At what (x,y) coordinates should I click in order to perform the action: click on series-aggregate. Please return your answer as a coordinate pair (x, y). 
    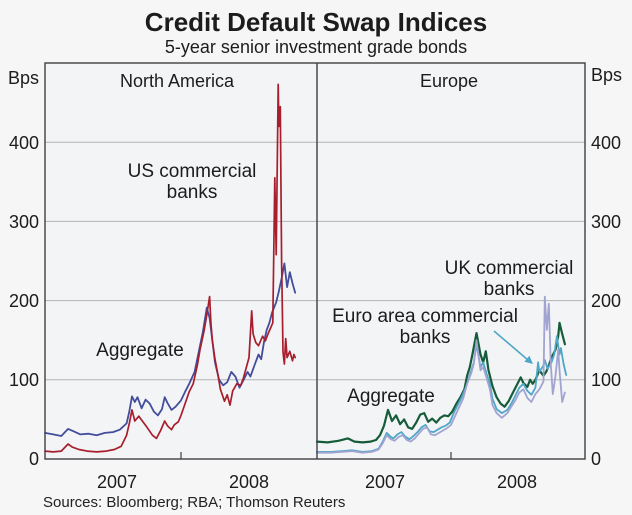
    Looking at the image, I should click on (170, 349).